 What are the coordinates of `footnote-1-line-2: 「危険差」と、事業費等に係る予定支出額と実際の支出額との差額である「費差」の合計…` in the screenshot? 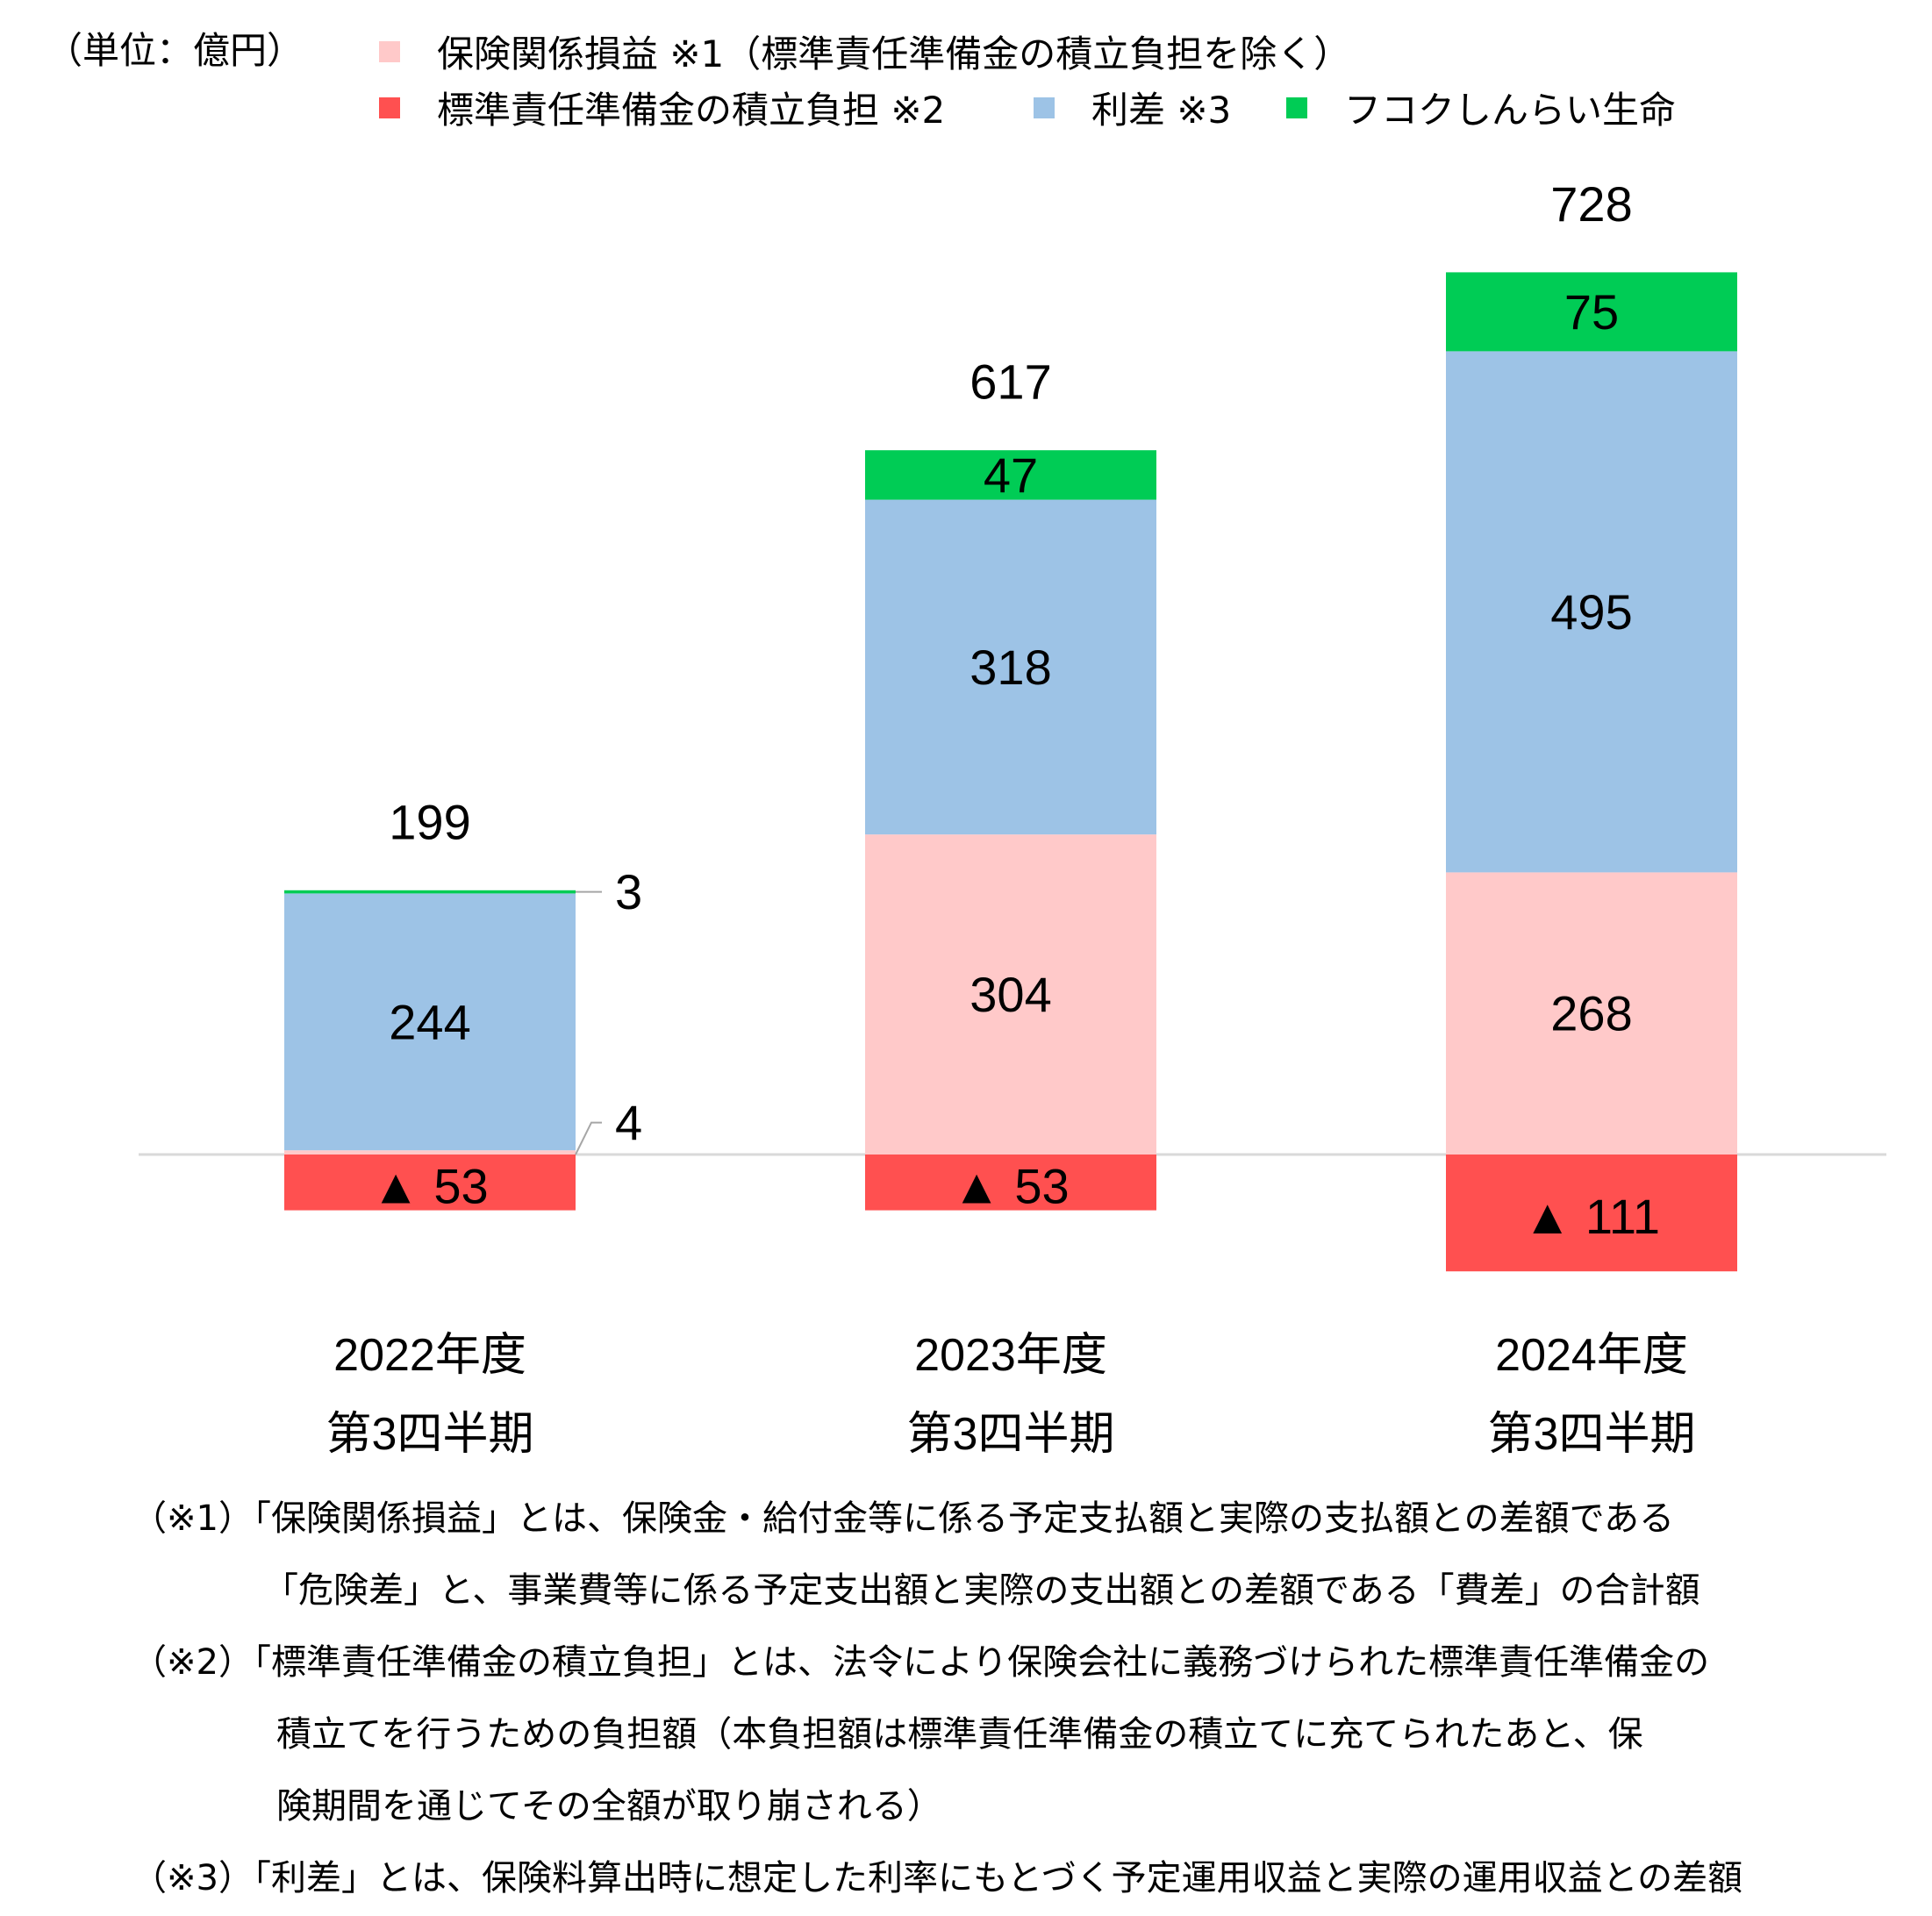 It's located at (981, 1590).